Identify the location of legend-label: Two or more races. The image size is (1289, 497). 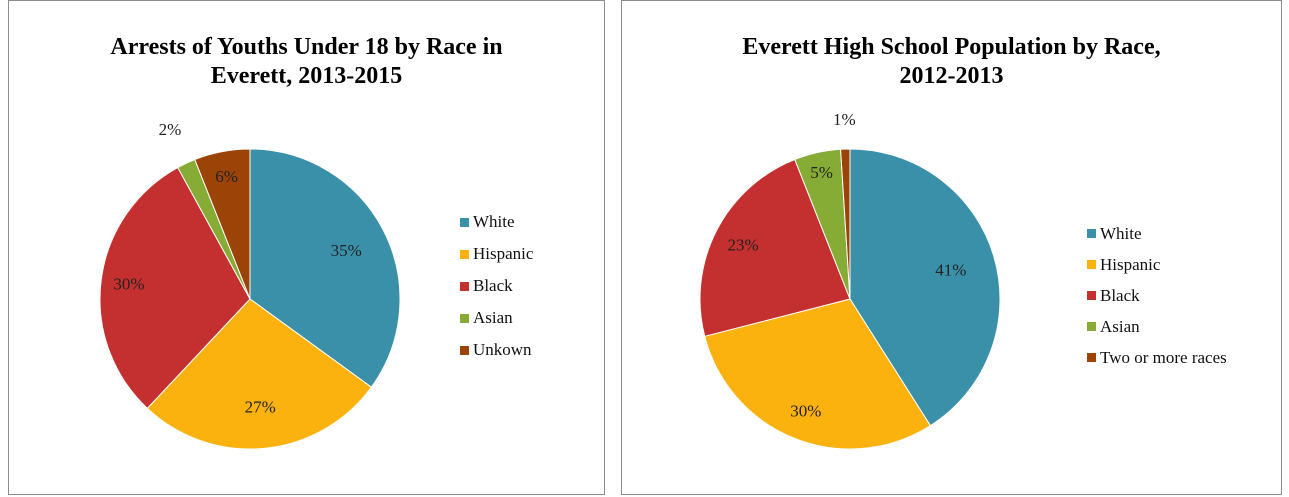
(1163, 357).